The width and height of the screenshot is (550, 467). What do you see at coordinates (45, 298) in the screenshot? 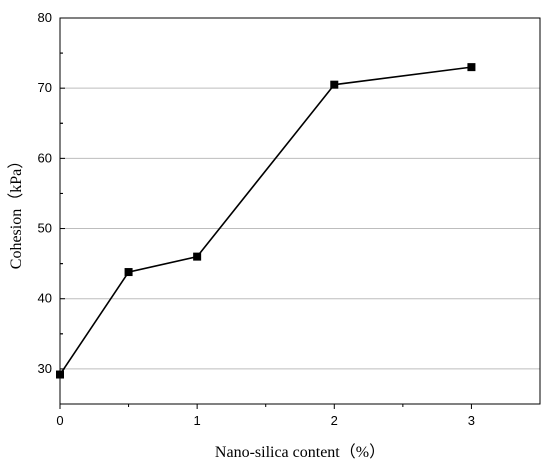
I see `y-tick-label: 40` at bounding box center [45, 298].